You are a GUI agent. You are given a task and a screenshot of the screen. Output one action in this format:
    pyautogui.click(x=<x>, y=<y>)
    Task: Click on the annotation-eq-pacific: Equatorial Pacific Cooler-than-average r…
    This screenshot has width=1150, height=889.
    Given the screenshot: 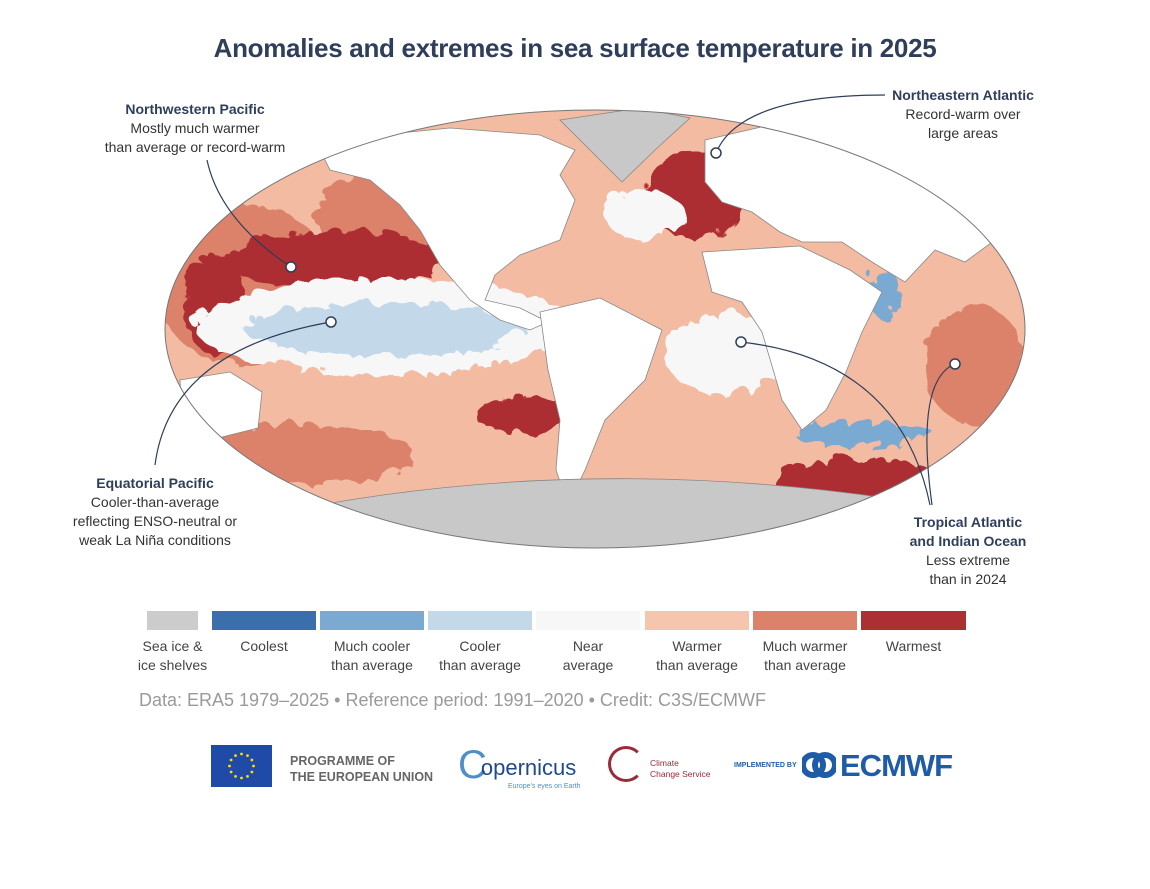 What is the action you would take?
    pyautogui.click(x=155, y=512)
    